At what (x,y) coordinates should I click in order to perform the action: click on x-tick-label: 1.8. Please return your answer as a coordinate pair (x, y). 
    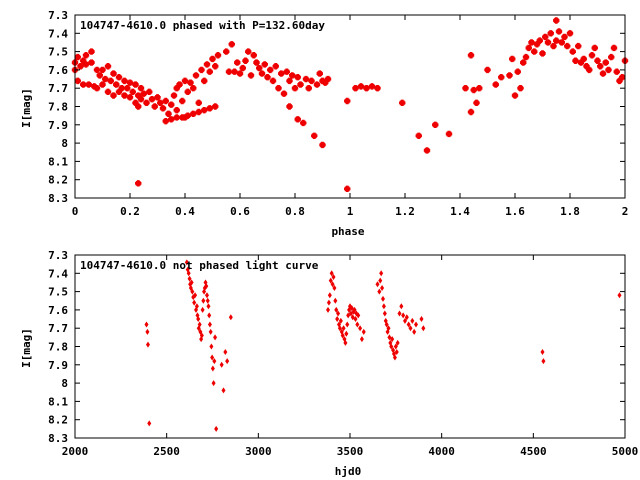
    Looking at the image, I should click on (570, 211).